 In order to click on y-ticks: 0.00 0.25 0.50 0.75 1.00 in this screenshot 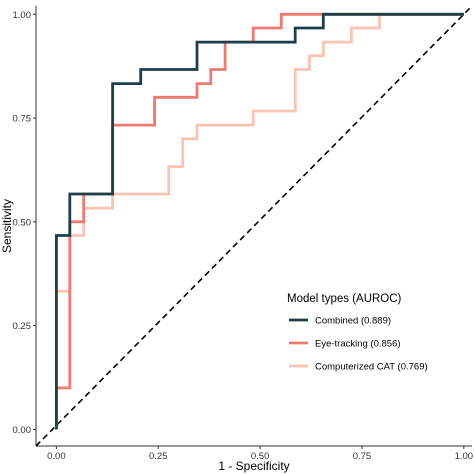, I will do `click(24, 223)`.